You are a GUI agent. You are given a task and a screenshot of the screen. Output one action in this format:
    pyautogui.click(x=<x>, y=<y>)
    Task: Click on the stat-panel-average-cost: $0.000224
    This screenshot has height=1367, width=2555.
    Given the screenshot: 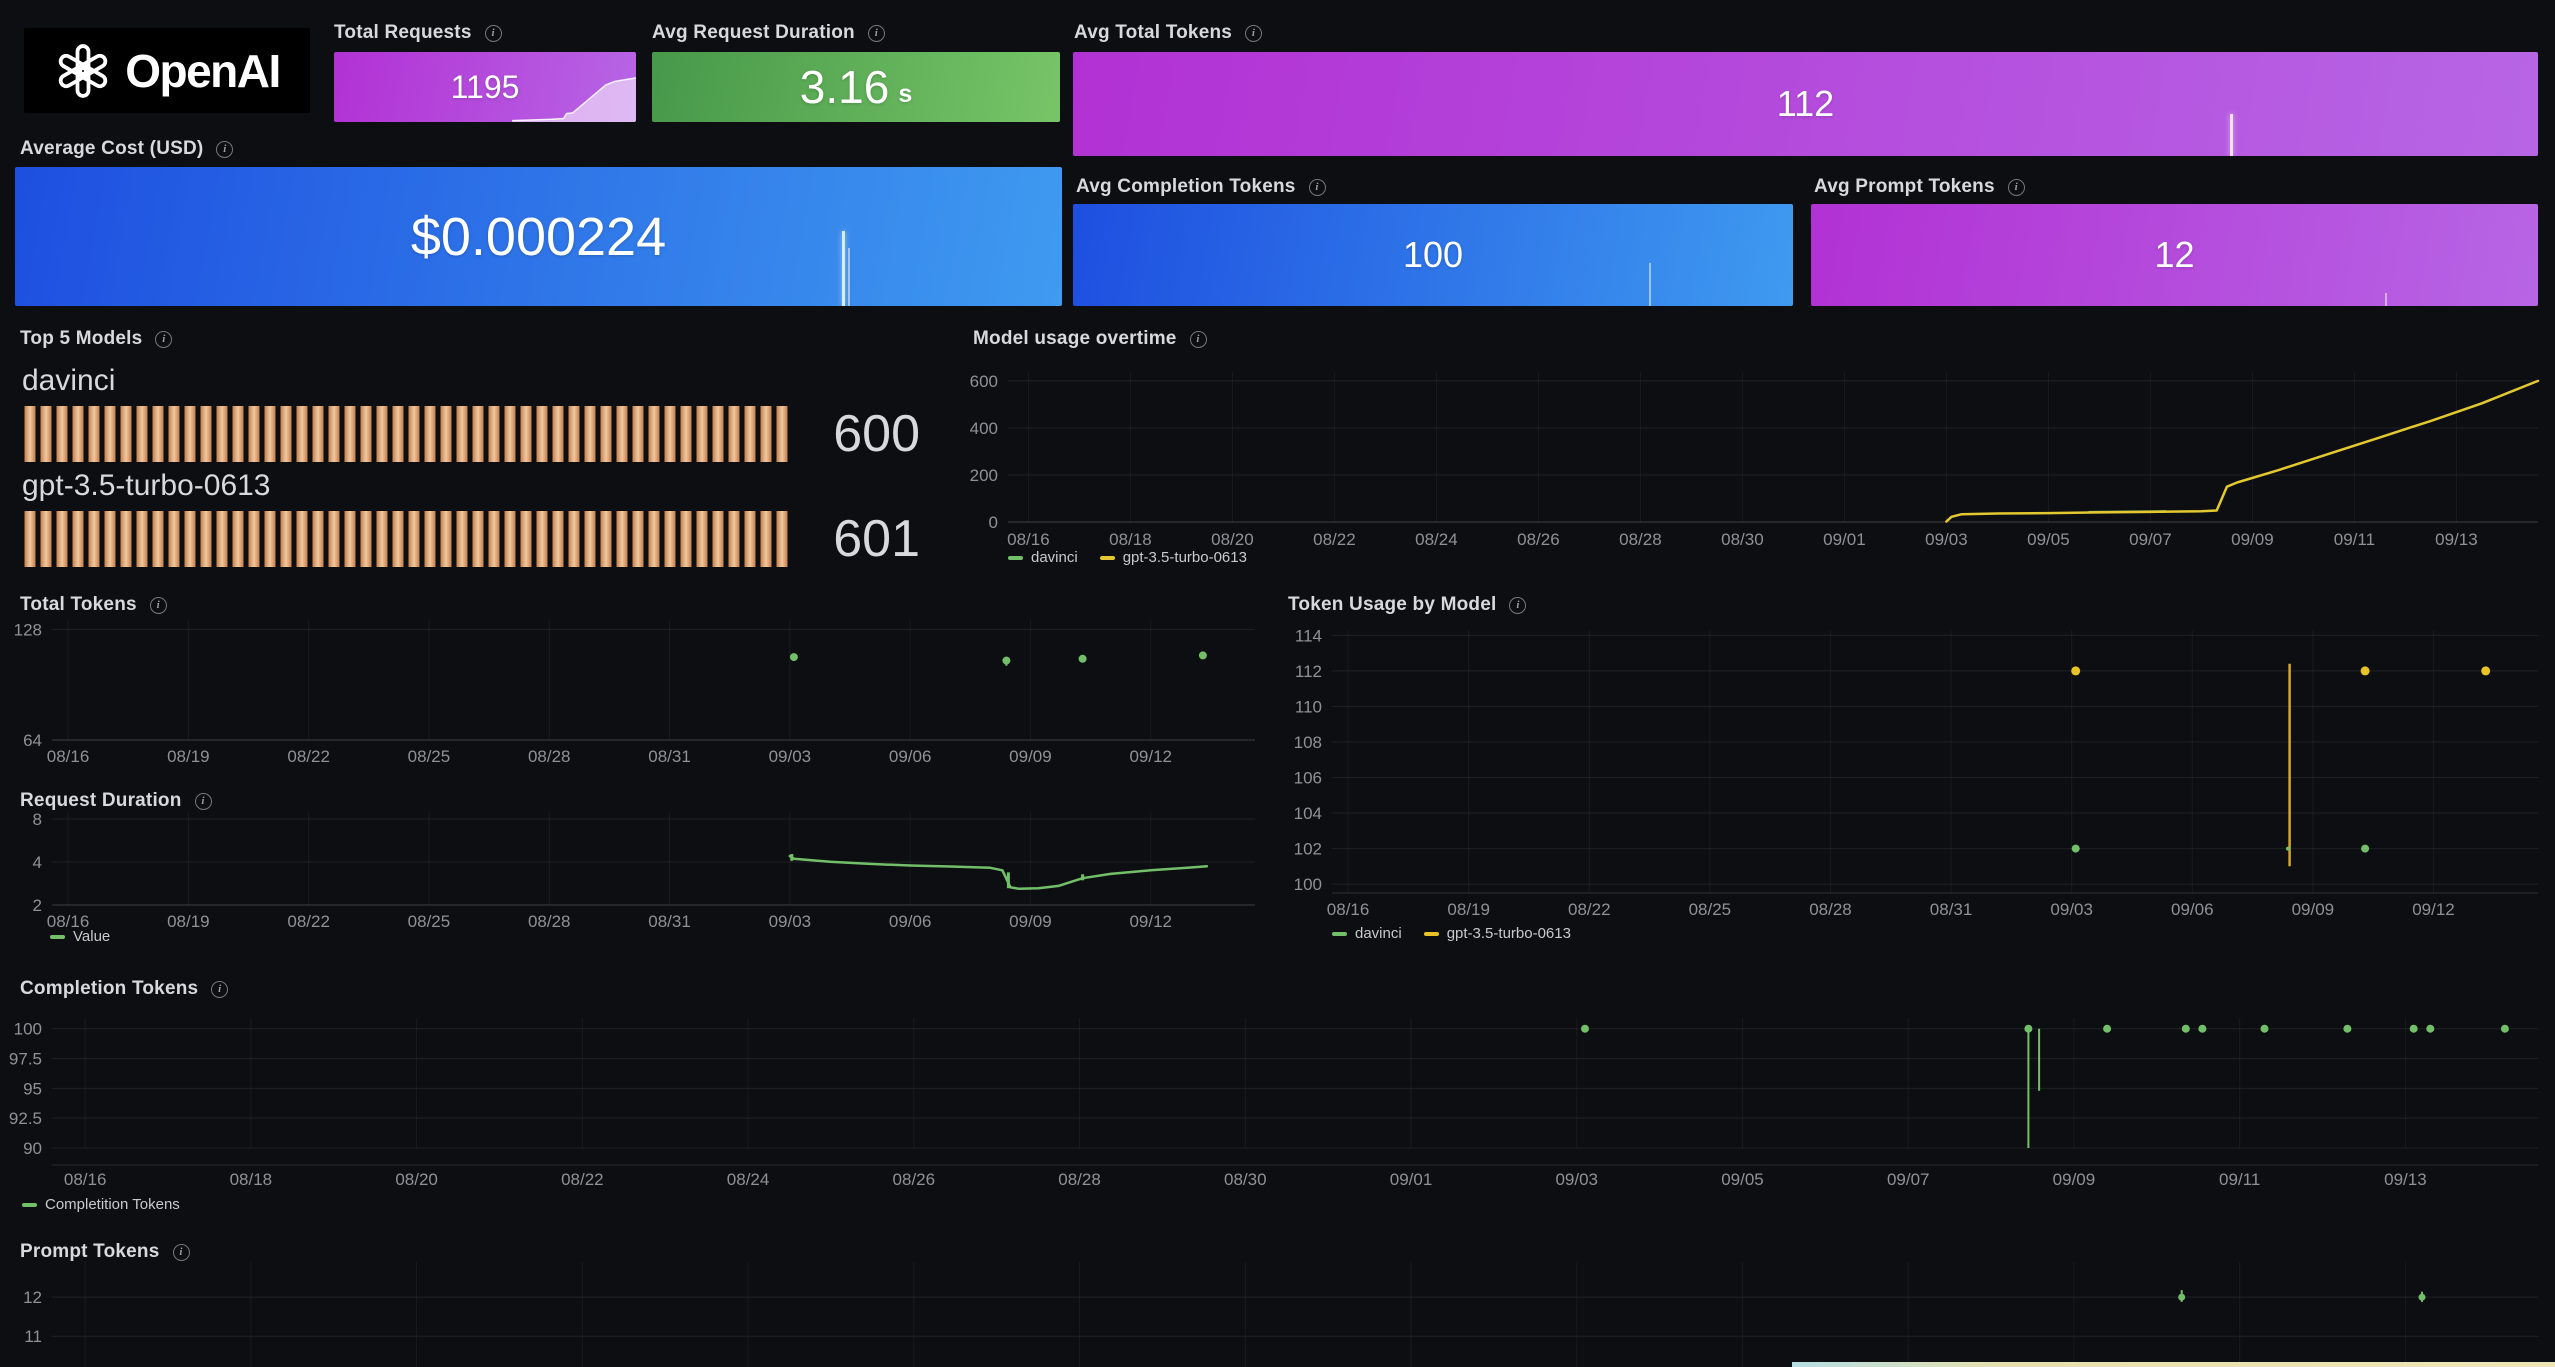 What is the action you would take?
    pyautogui.click(x=538, y=236)
    